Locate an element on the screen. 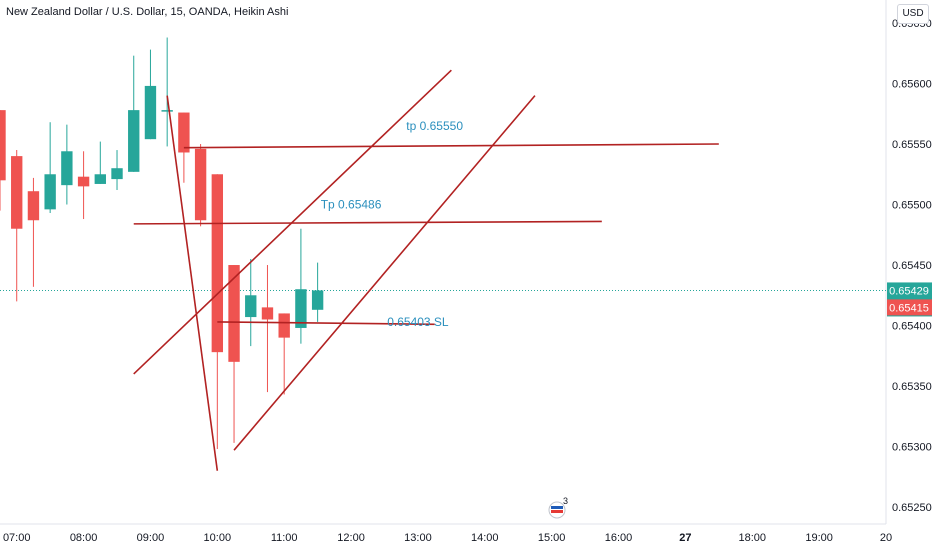 This screenshot has height=555, width=932. flag-stripe-blue is located at coordinates (557, 507).